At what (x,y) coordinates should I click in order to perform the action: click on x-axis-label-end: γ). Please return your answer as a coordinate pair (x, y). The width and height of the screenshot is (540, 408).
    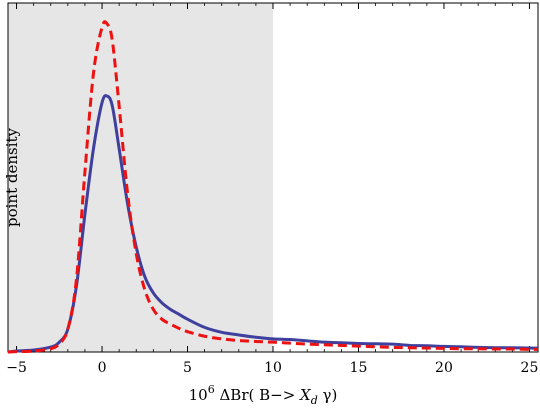
    Looking at the image, I should click on (328, 395).